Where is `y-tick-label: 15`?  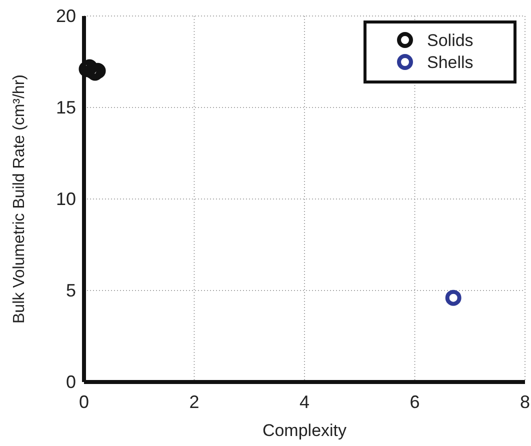
y-tick-label: 15 is located at coordinates (66, 108).